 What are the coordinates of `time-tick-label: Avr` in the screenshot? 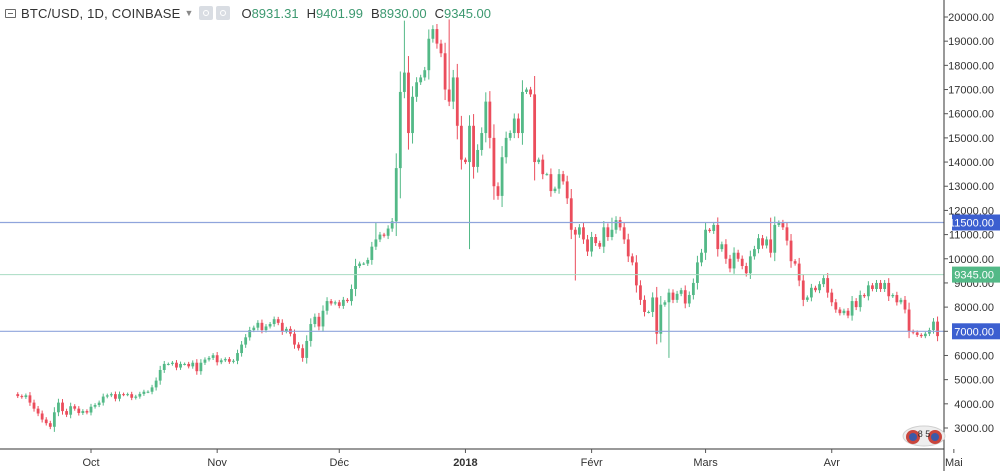 It's located at (832, 463).